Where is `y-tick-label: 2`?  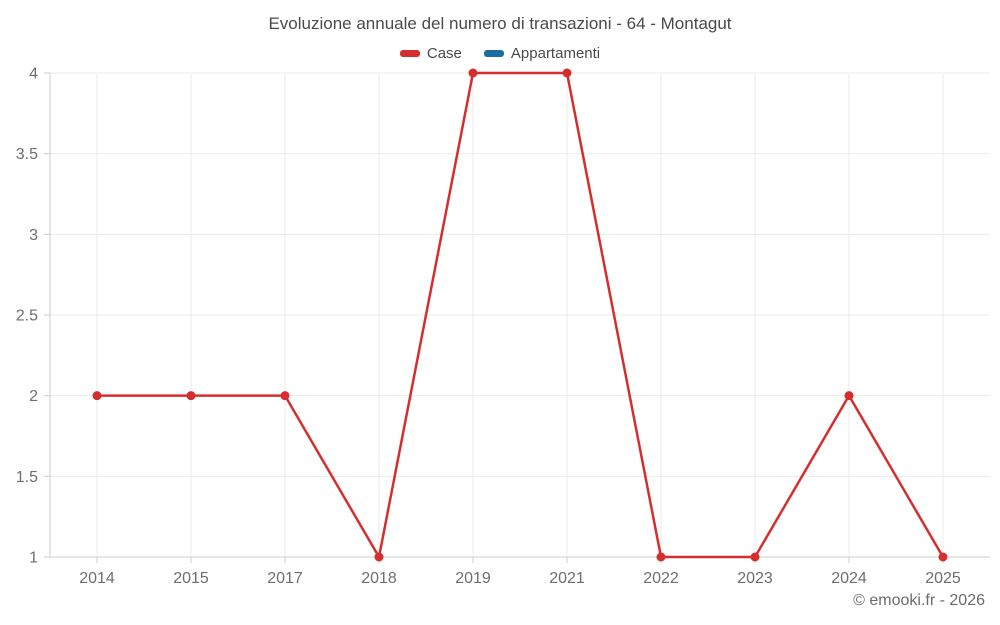
y-tick-label: 2 is located at coordinates (33, 396).